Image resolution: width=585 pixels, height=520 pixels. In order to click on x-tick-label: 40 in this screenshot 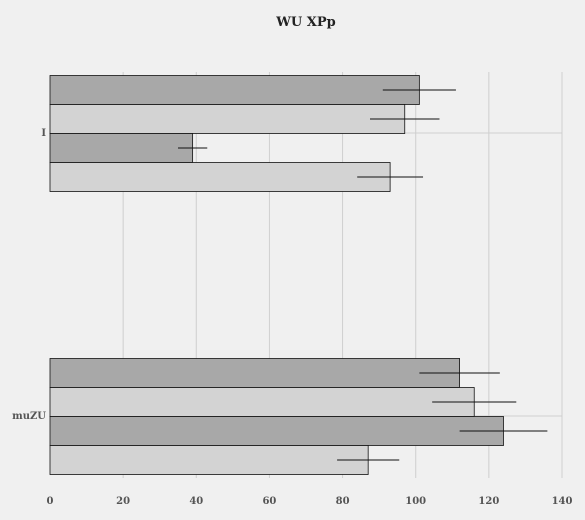, I will do `click(196, 501)`.